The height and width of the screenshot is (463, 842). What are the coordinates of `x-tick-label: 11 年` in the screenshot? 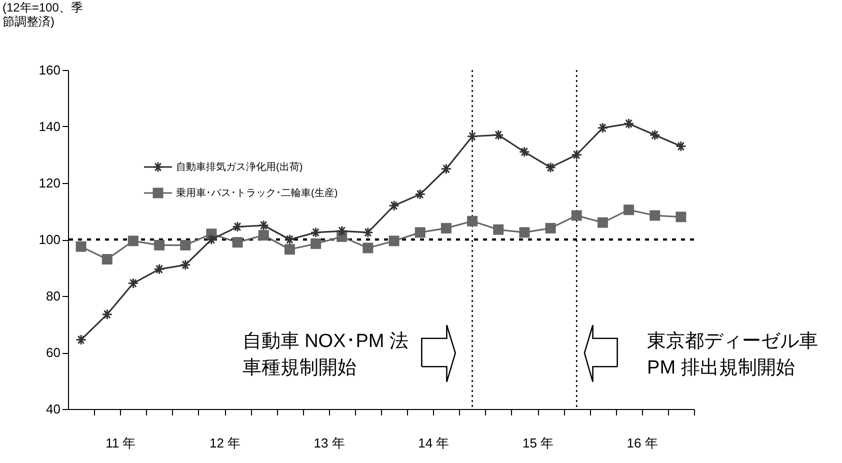 It's located at (121, 443).